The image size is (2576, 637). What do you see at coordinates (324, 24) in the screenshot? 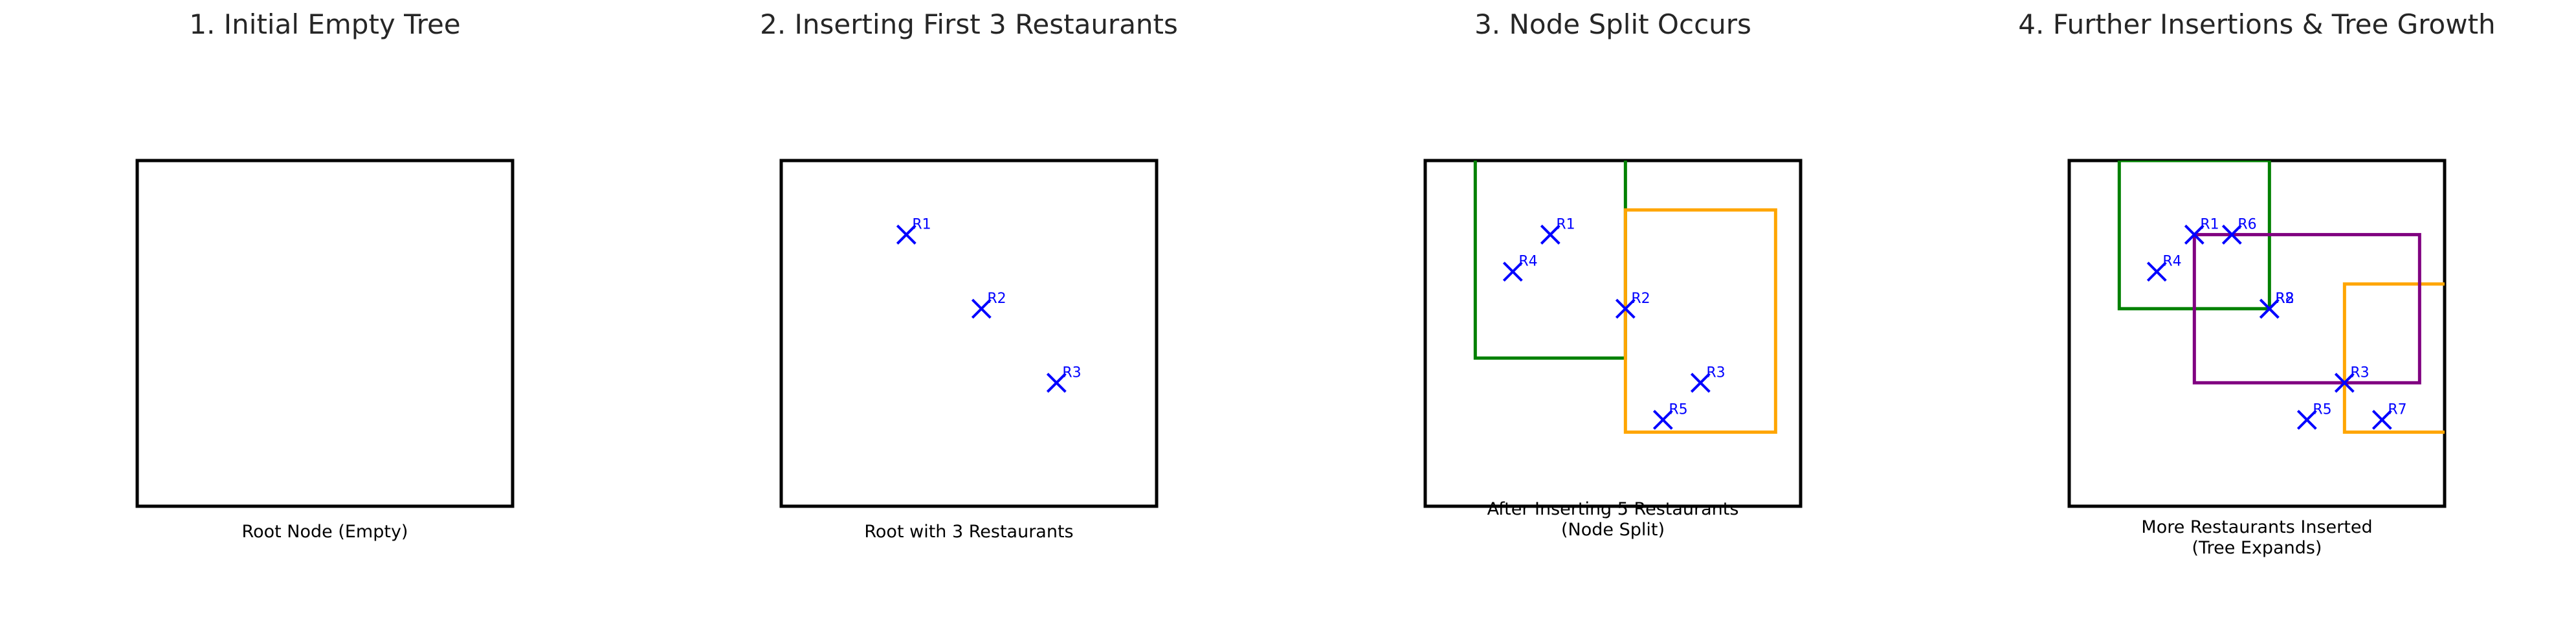
I see `panel-title: 1. Initial Empty Tree` at bounding box center [324, 24].